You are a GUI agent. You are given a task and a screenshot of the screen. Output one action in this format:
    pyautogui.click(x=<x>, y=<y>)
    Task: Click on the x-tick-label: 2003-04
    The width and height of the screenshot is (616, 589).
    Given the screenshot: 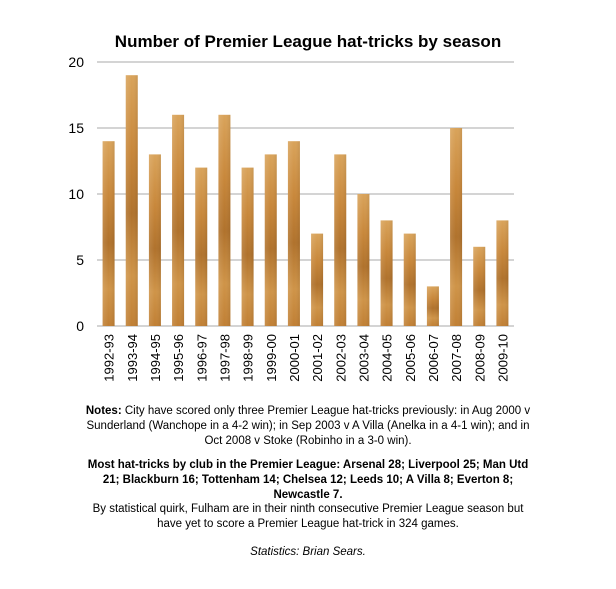 What is the action you would take?
    pyautogui.click(x=363, y=358)
    